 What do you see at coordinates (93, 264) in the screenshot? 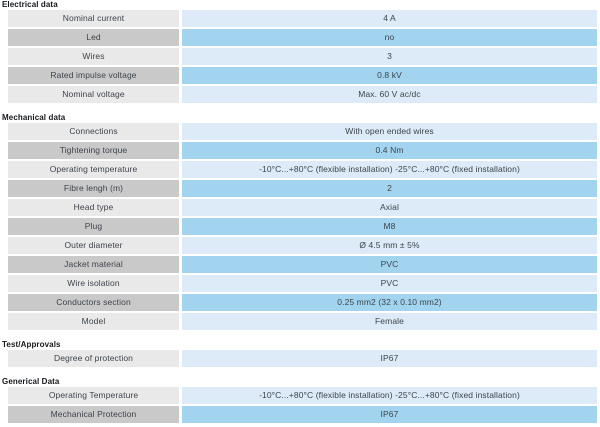
I see `spec-label: Jacket material` at bounding box center [93, 264].